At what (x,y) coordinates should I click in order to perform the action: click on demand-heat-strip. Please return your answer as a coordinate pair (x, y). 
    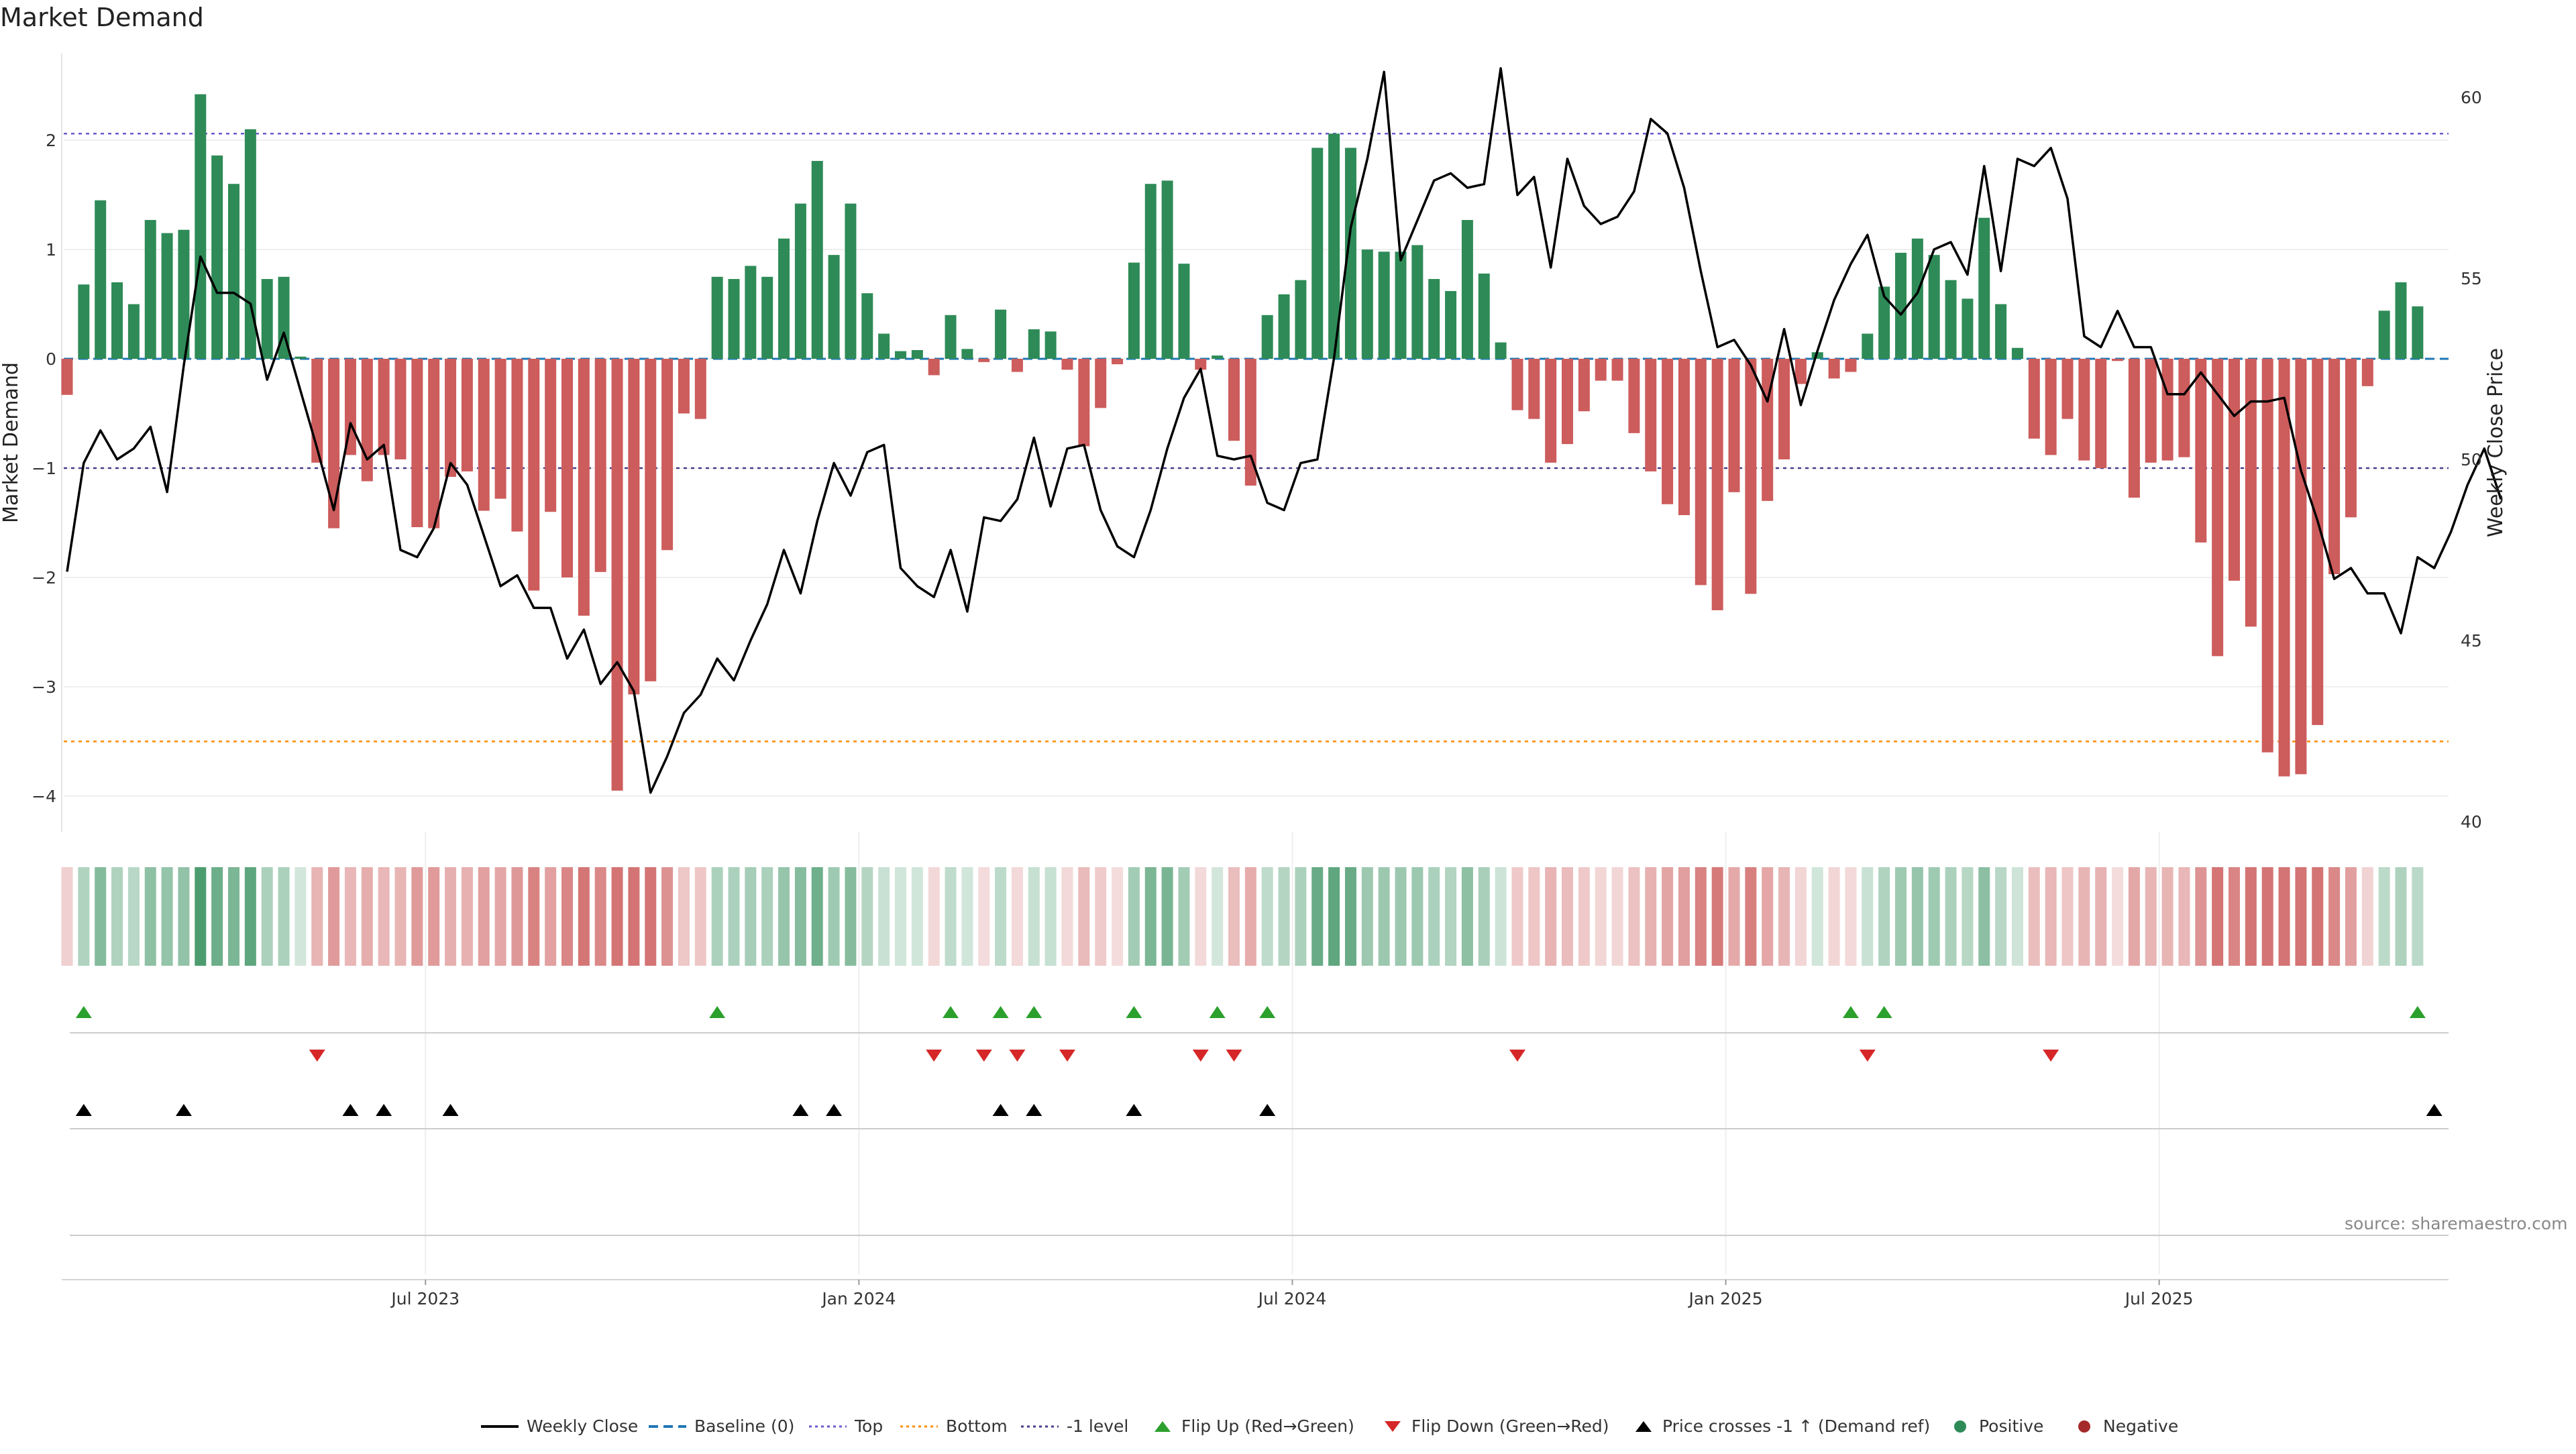
    Looking at the image, I should click on (1242, 916).